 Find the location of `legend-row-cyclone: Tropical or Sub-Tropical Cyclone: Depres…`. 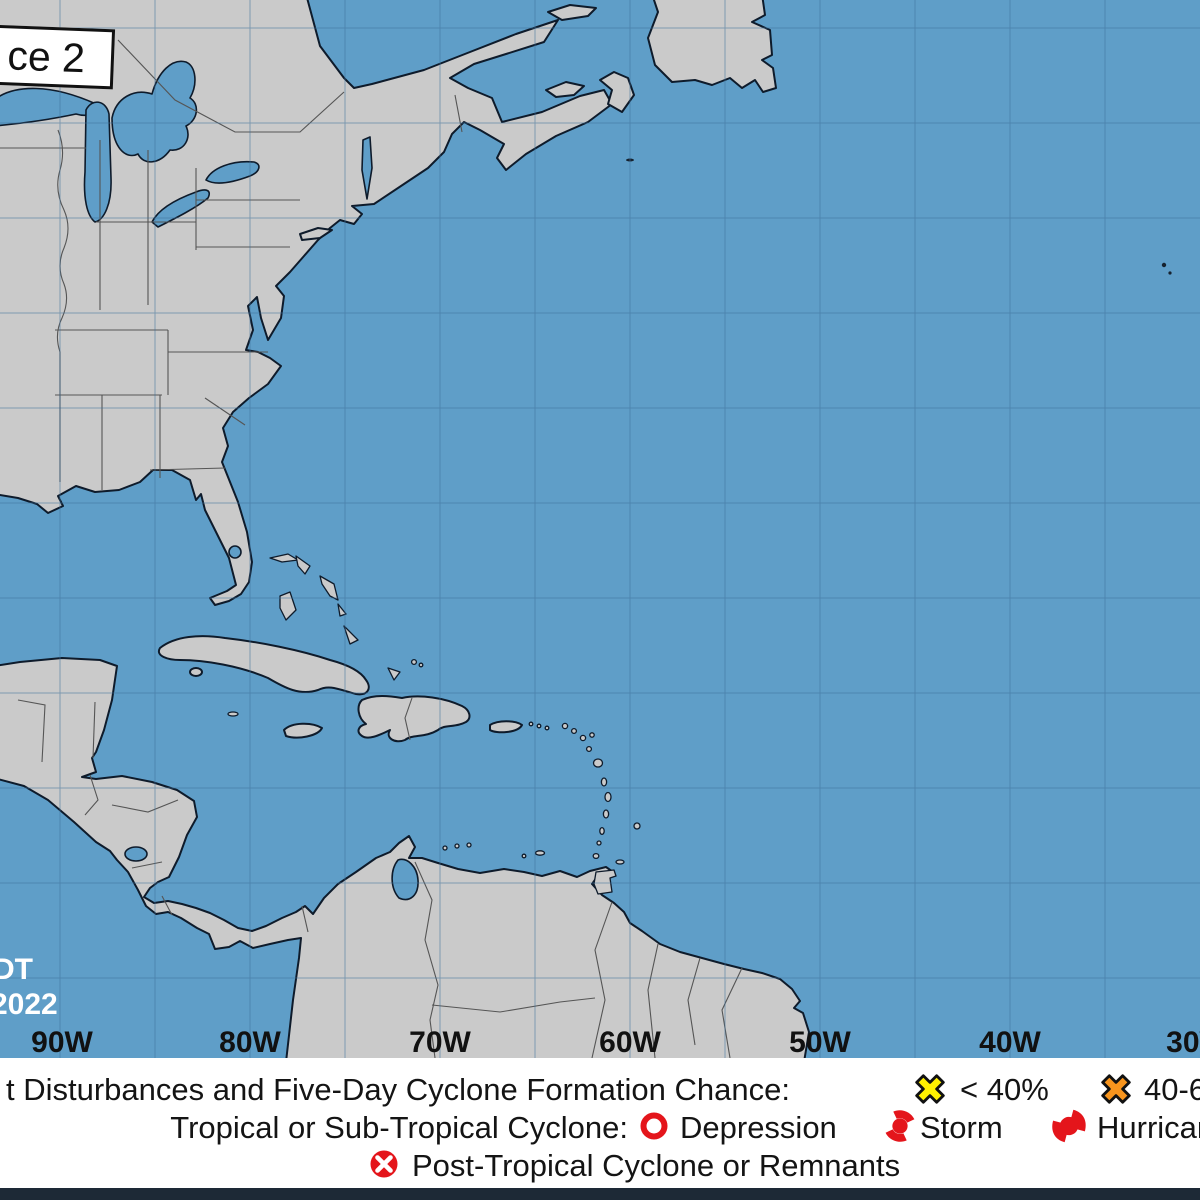

legend-row-cyclone: Tropical or Sub-Tropical Cyclone: Depres… is located at coordinates (600, 1128).